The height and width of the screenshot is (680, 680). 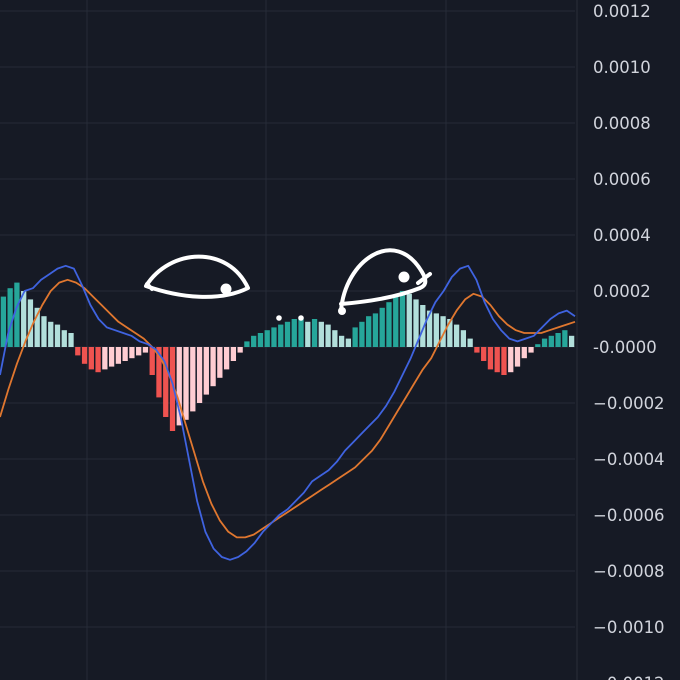 I want to click on y-tick-label: 0.0002, so click(x=622, y=291).